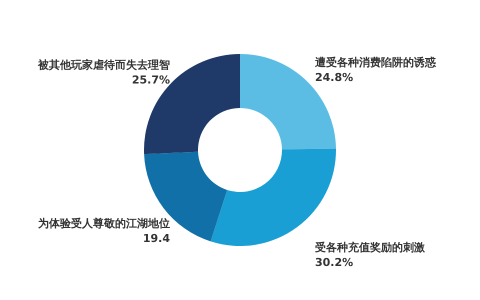 The height and width of the screenshot is (300, 480). What do you see at coordinates (104, 223) in the screenshot?
I see `slice-label: 为体验受人尊敬的江湖地位` at bounding box center [104, 223].